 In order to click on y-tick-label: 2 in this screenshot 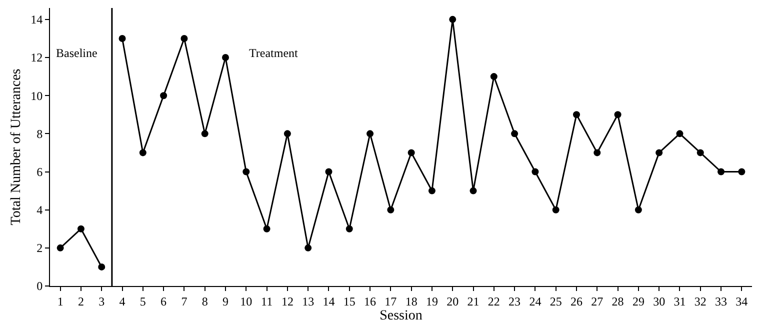, I will do `click(39, 248)`.